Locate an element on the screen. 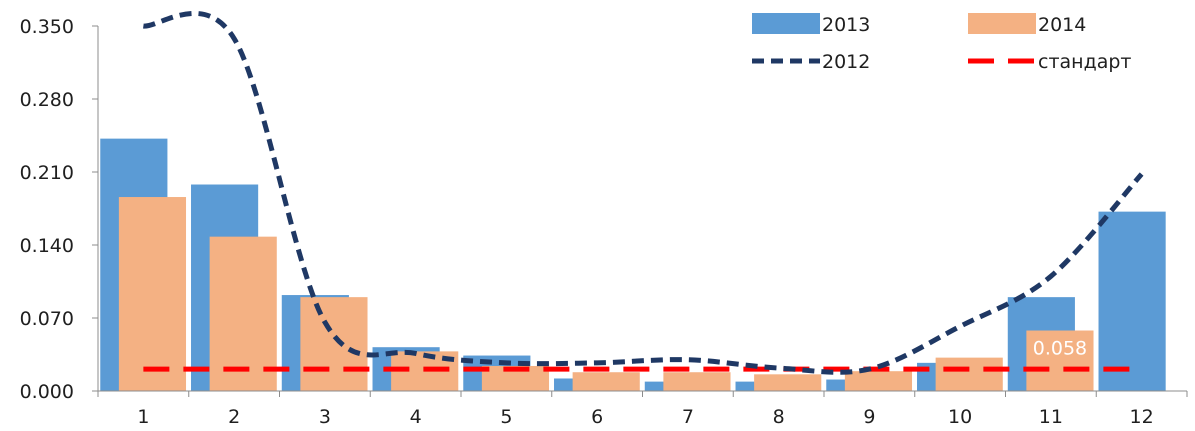  x-tick-label: 9 is located at coordinates (869, 417).